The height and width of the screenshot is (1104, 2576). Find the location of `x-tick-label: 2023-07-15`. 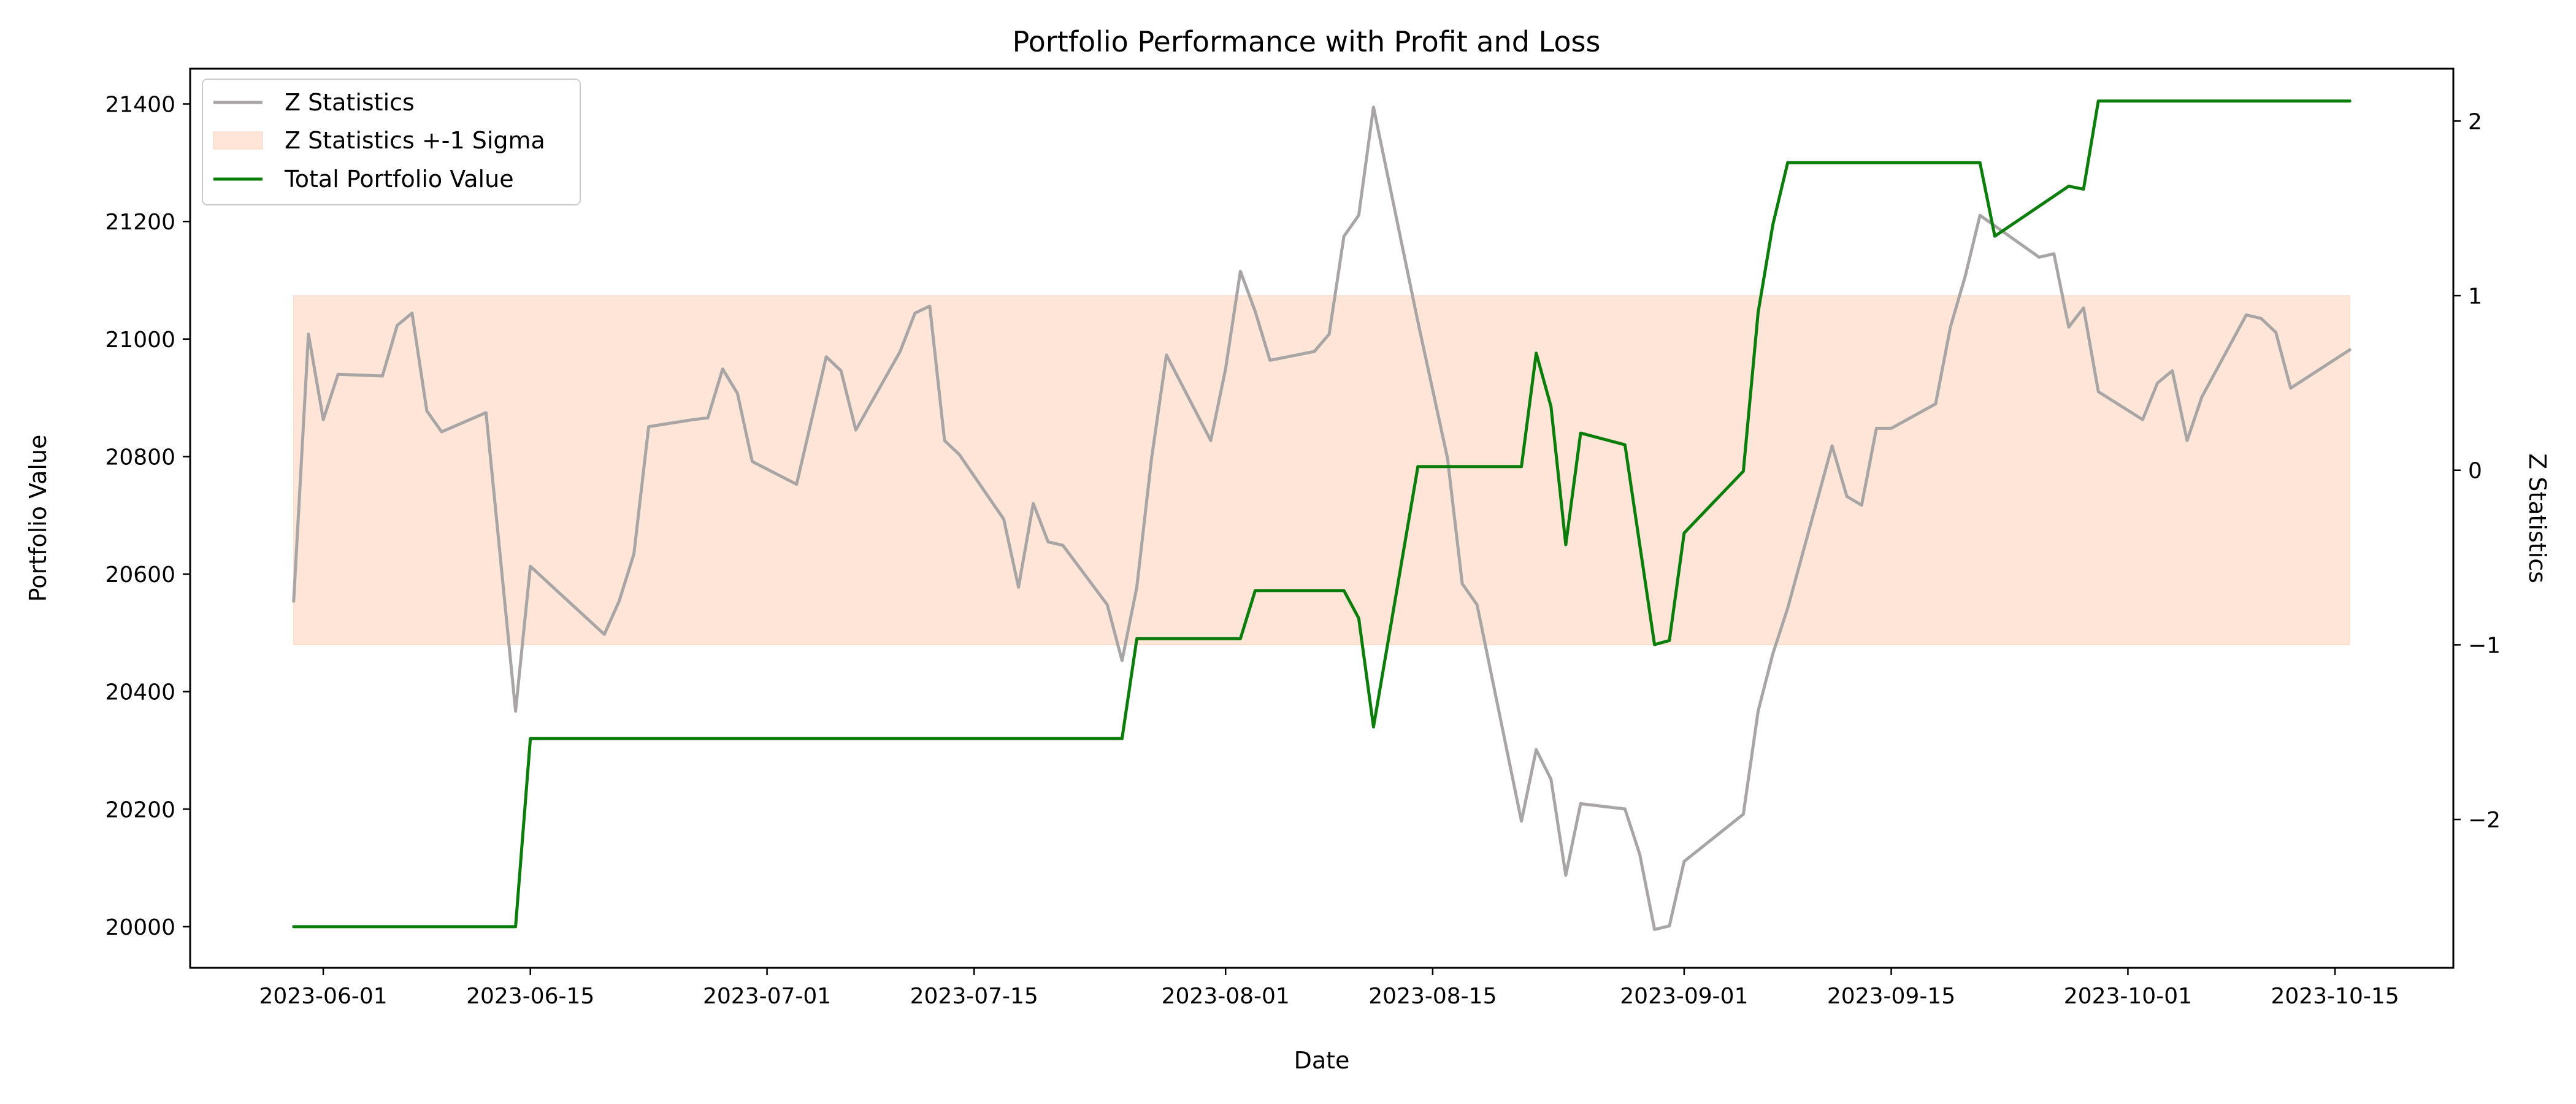

x-tick-label: 2023-07-15 is located at coordinates (974, 996).